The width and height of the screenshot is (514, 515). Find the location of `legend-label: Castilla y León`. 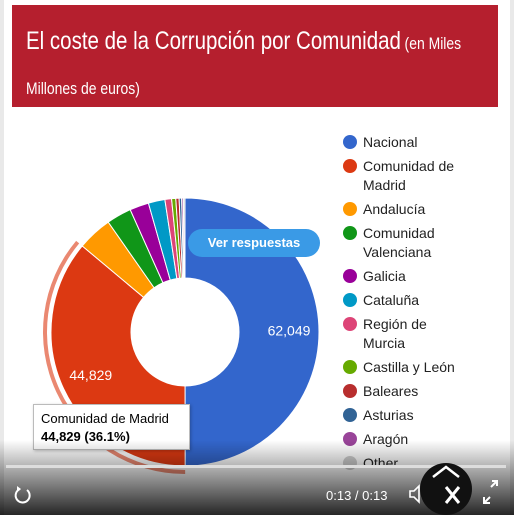

legend-label: Castilla y León is located at coordinates (409, 367).